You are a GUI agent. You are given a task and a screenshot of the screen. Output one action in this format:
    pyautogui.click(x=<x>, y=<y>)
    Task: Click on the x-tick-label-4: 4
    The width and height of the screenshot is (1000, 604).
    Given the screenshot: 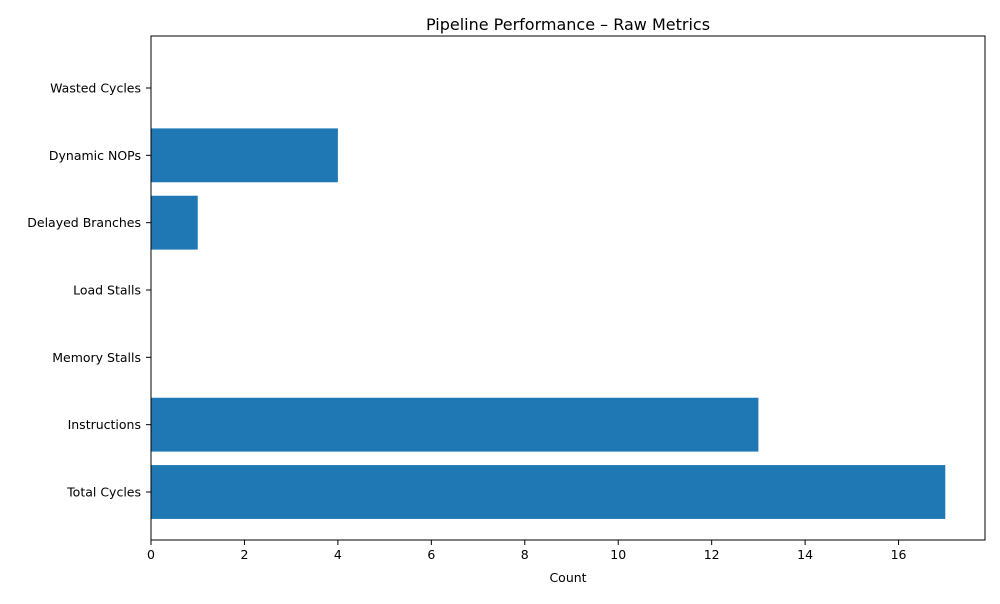 What is the action you would take?
    pyautogui.click(x=338, y=554)
    